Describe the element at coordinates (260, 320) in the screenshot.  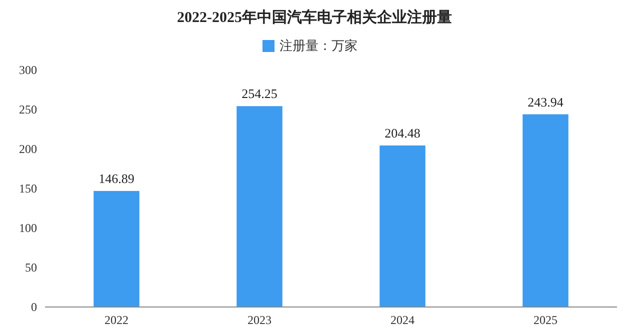
I see `x-tick-label: 2023` at that location.